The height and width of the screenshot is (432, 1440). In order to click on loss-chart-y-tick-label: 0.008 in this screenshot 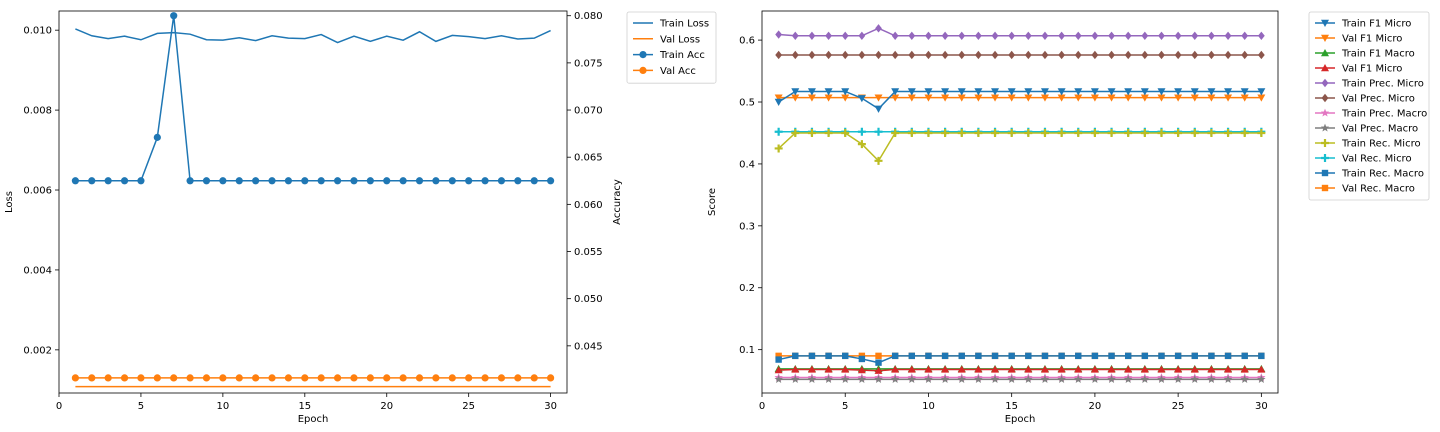, I will do `click(37, 111)`.